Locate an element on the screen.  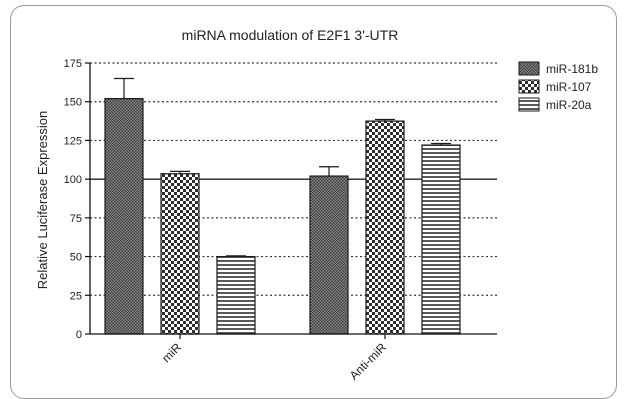
x-tick-label-Anti-miR: Anti-miR is located at coordinates (368, 361).